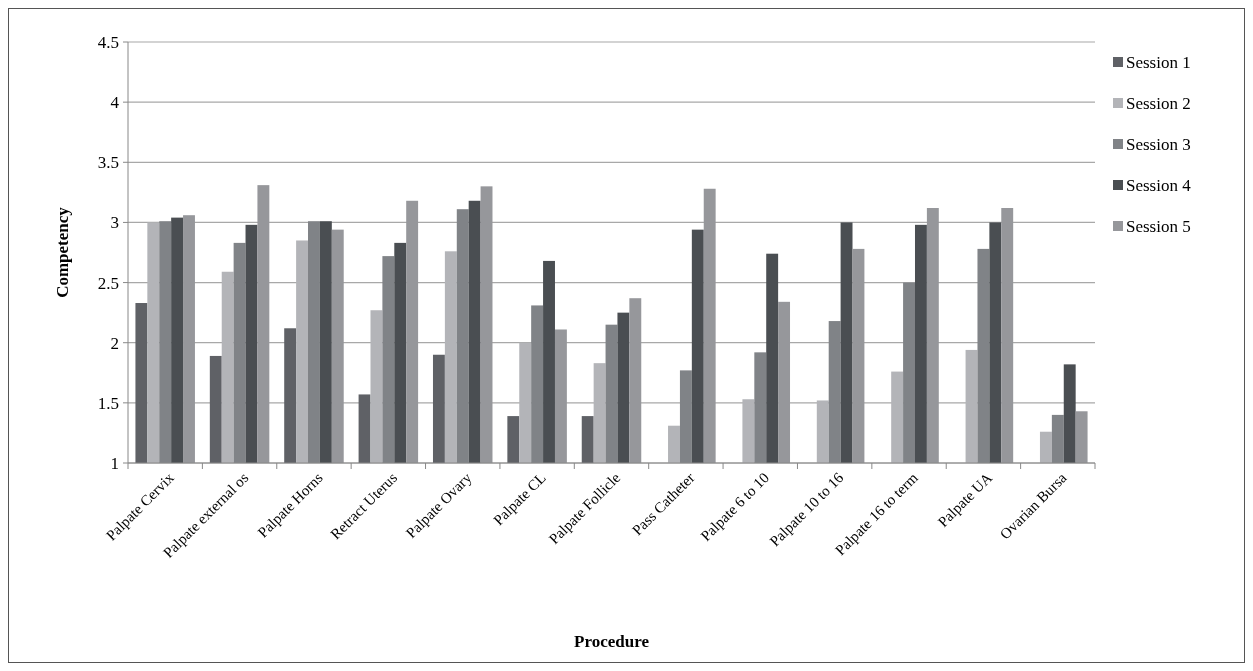  Describe the element at coordinates (612, 641) in the screenshot. I see `x-axis-title: Procedure` at that location.